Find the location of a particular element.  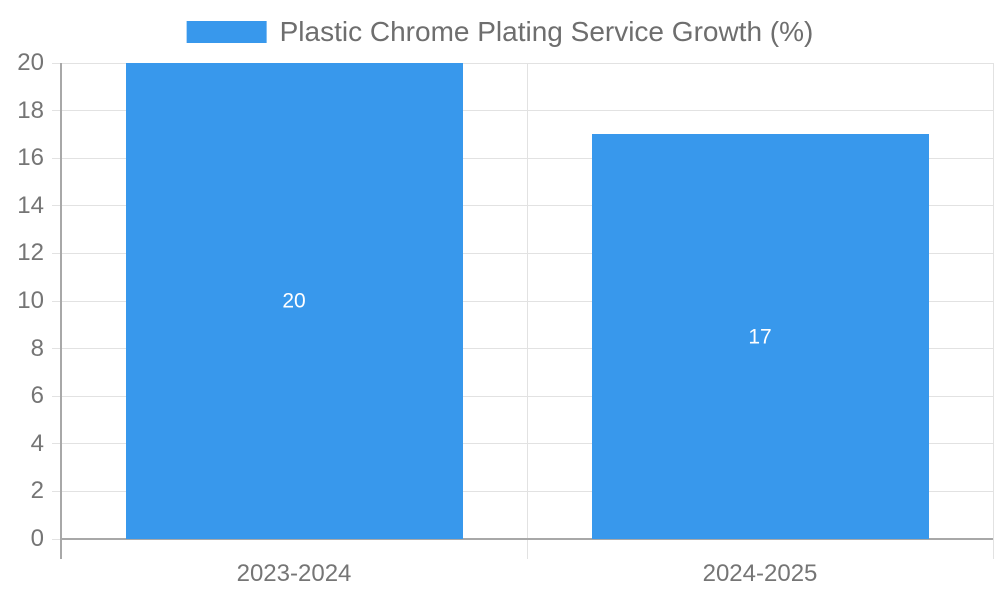

x-axis-line is located at coordinates (527, 539).